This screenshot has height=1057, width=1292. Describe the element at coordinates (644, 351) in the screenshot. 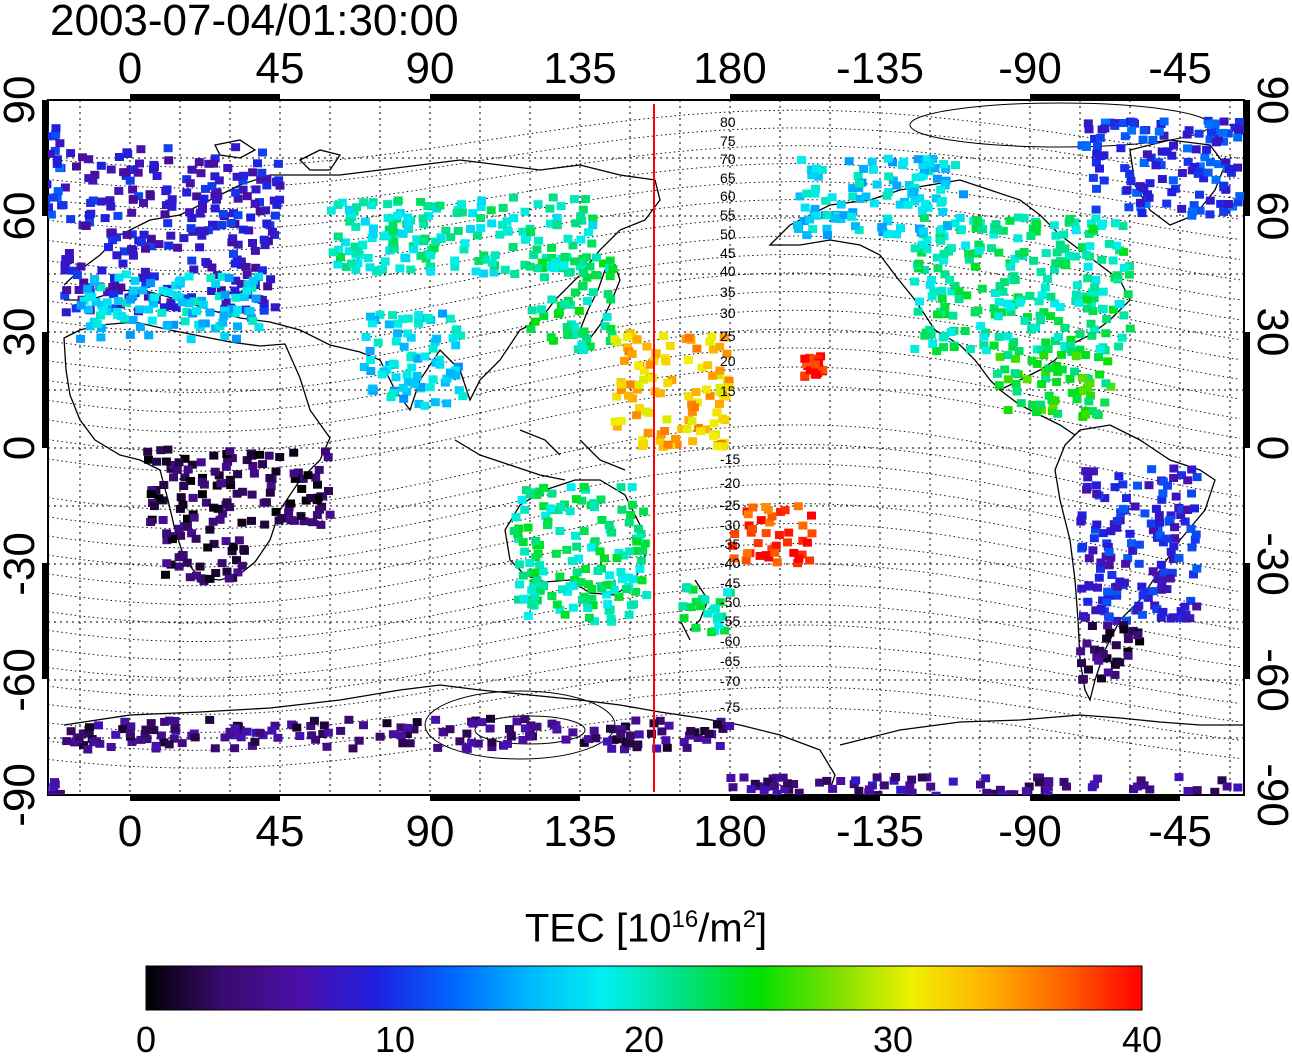

I see `contour-line` at that location.